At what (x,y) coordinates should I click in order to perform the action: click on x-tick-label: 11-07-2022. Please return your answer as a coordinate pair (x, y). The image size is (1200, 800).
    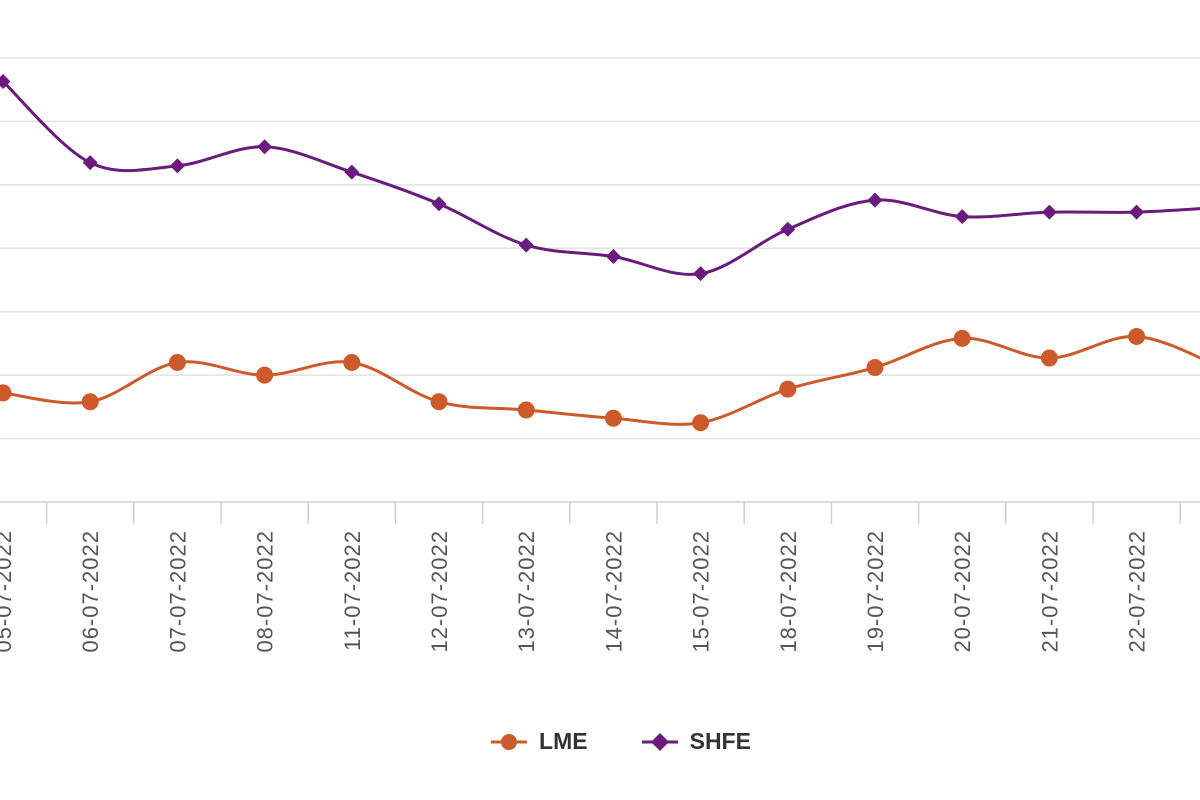
    Looking at the image, I should click on (352, 590).